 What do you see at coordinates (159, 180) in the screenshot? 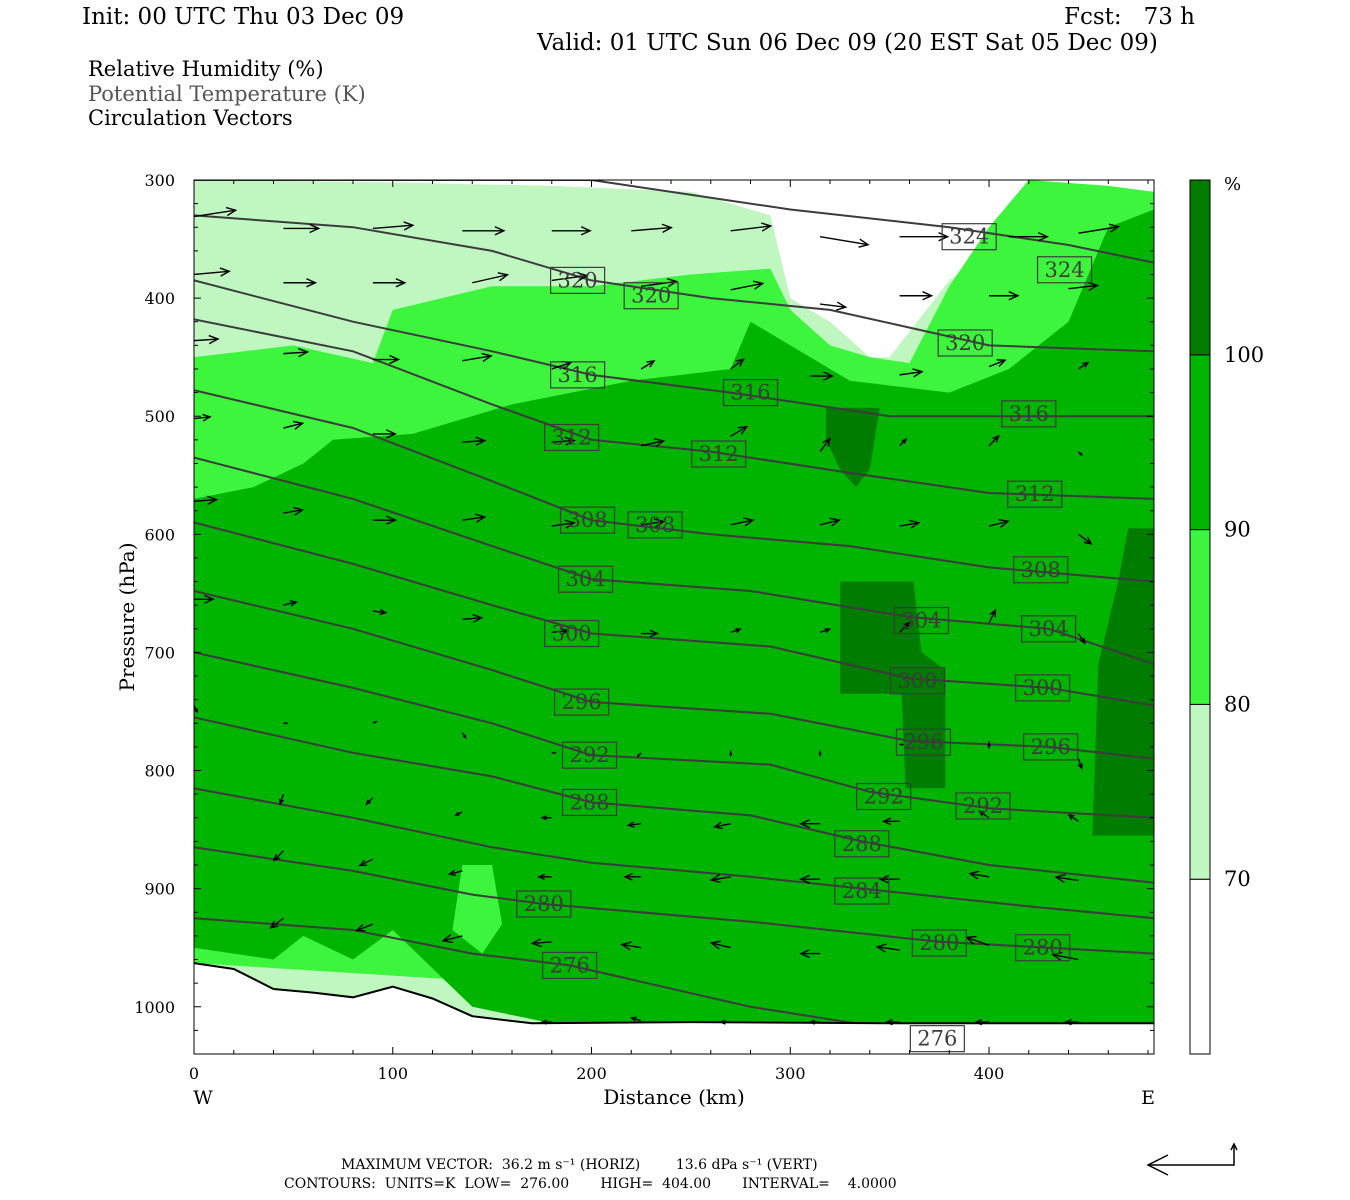
I see `y-tick-label: 300` at bounding box center [159, 180].